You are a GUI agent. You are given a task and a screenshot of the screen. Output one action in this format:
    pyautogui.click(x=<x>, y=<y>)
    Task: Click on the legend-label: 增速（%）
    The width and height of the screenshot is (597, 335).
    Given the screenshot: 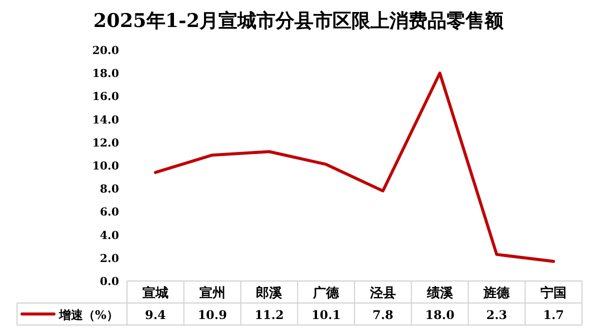 What is the action you would take?
    pyautogui.click(x=88, y=315)
    